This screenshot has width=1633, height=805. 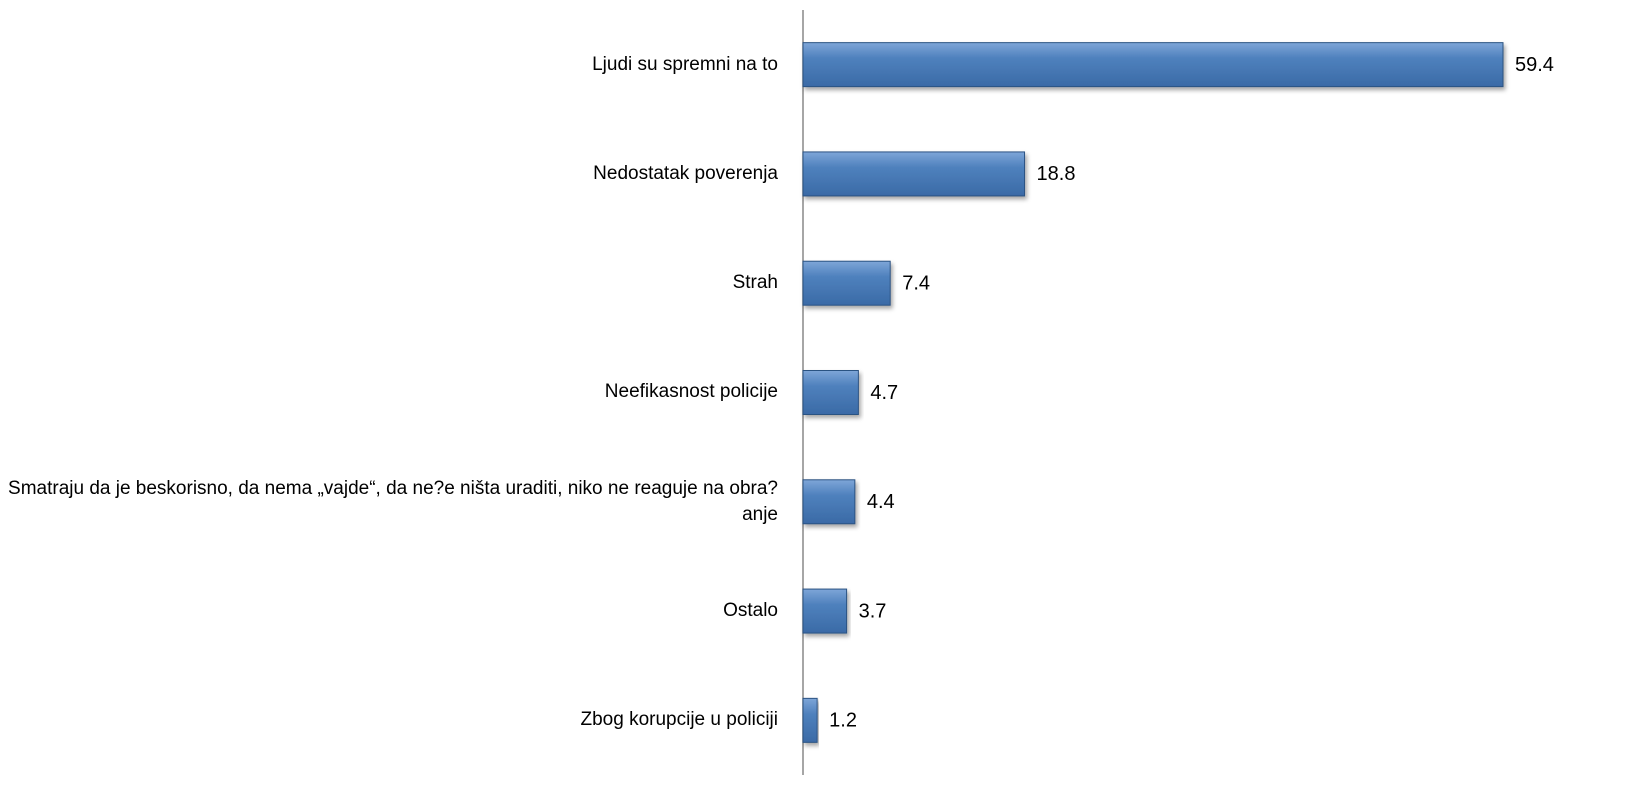 What do you see at coordinates (755, 283) in the screenshot?
I see `category-label: Strah` at bounding box center [755, 283].